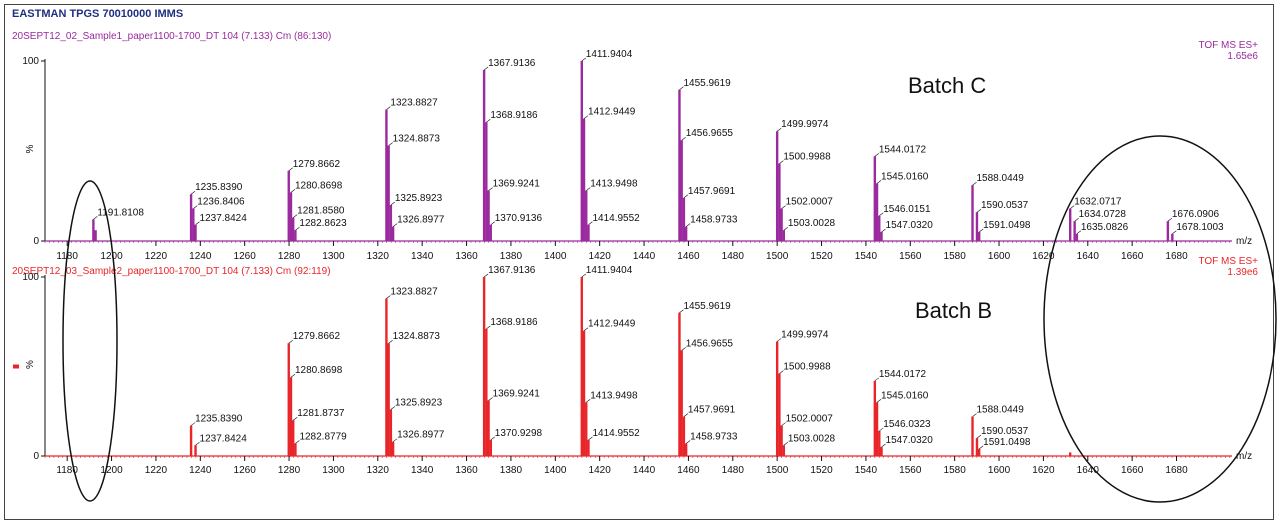 The width and height of the screenshot is (1280, 526). What do you see at coordinates (1132, 256) in the screenshot?
I see `x-tick-label: 1660` at bounding box center [1132, 256].